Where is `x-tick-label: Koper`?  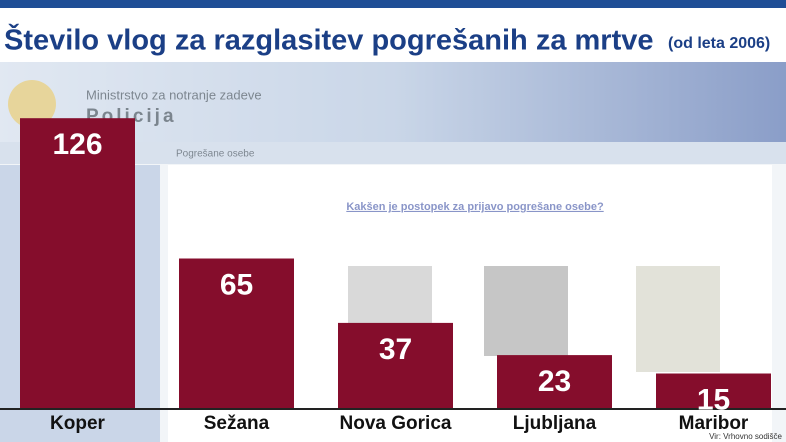 x-tick-label: Koper is located at coordinates (78, 423).